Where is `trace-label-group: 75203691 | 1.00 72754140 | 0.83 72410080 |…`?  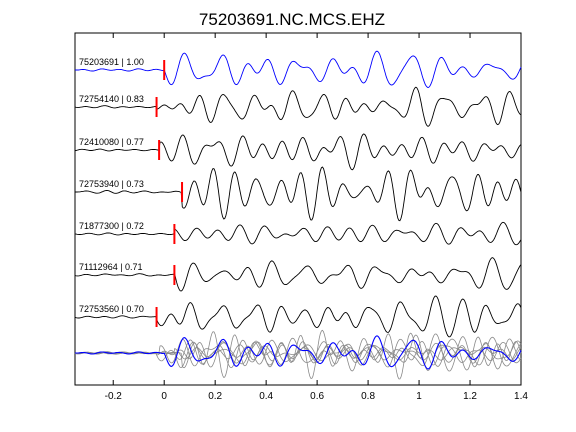 trace-label-group: 75203691 | 1.00 72754140 | 0.83 72410080 |… is located at coordinates (111, 185).